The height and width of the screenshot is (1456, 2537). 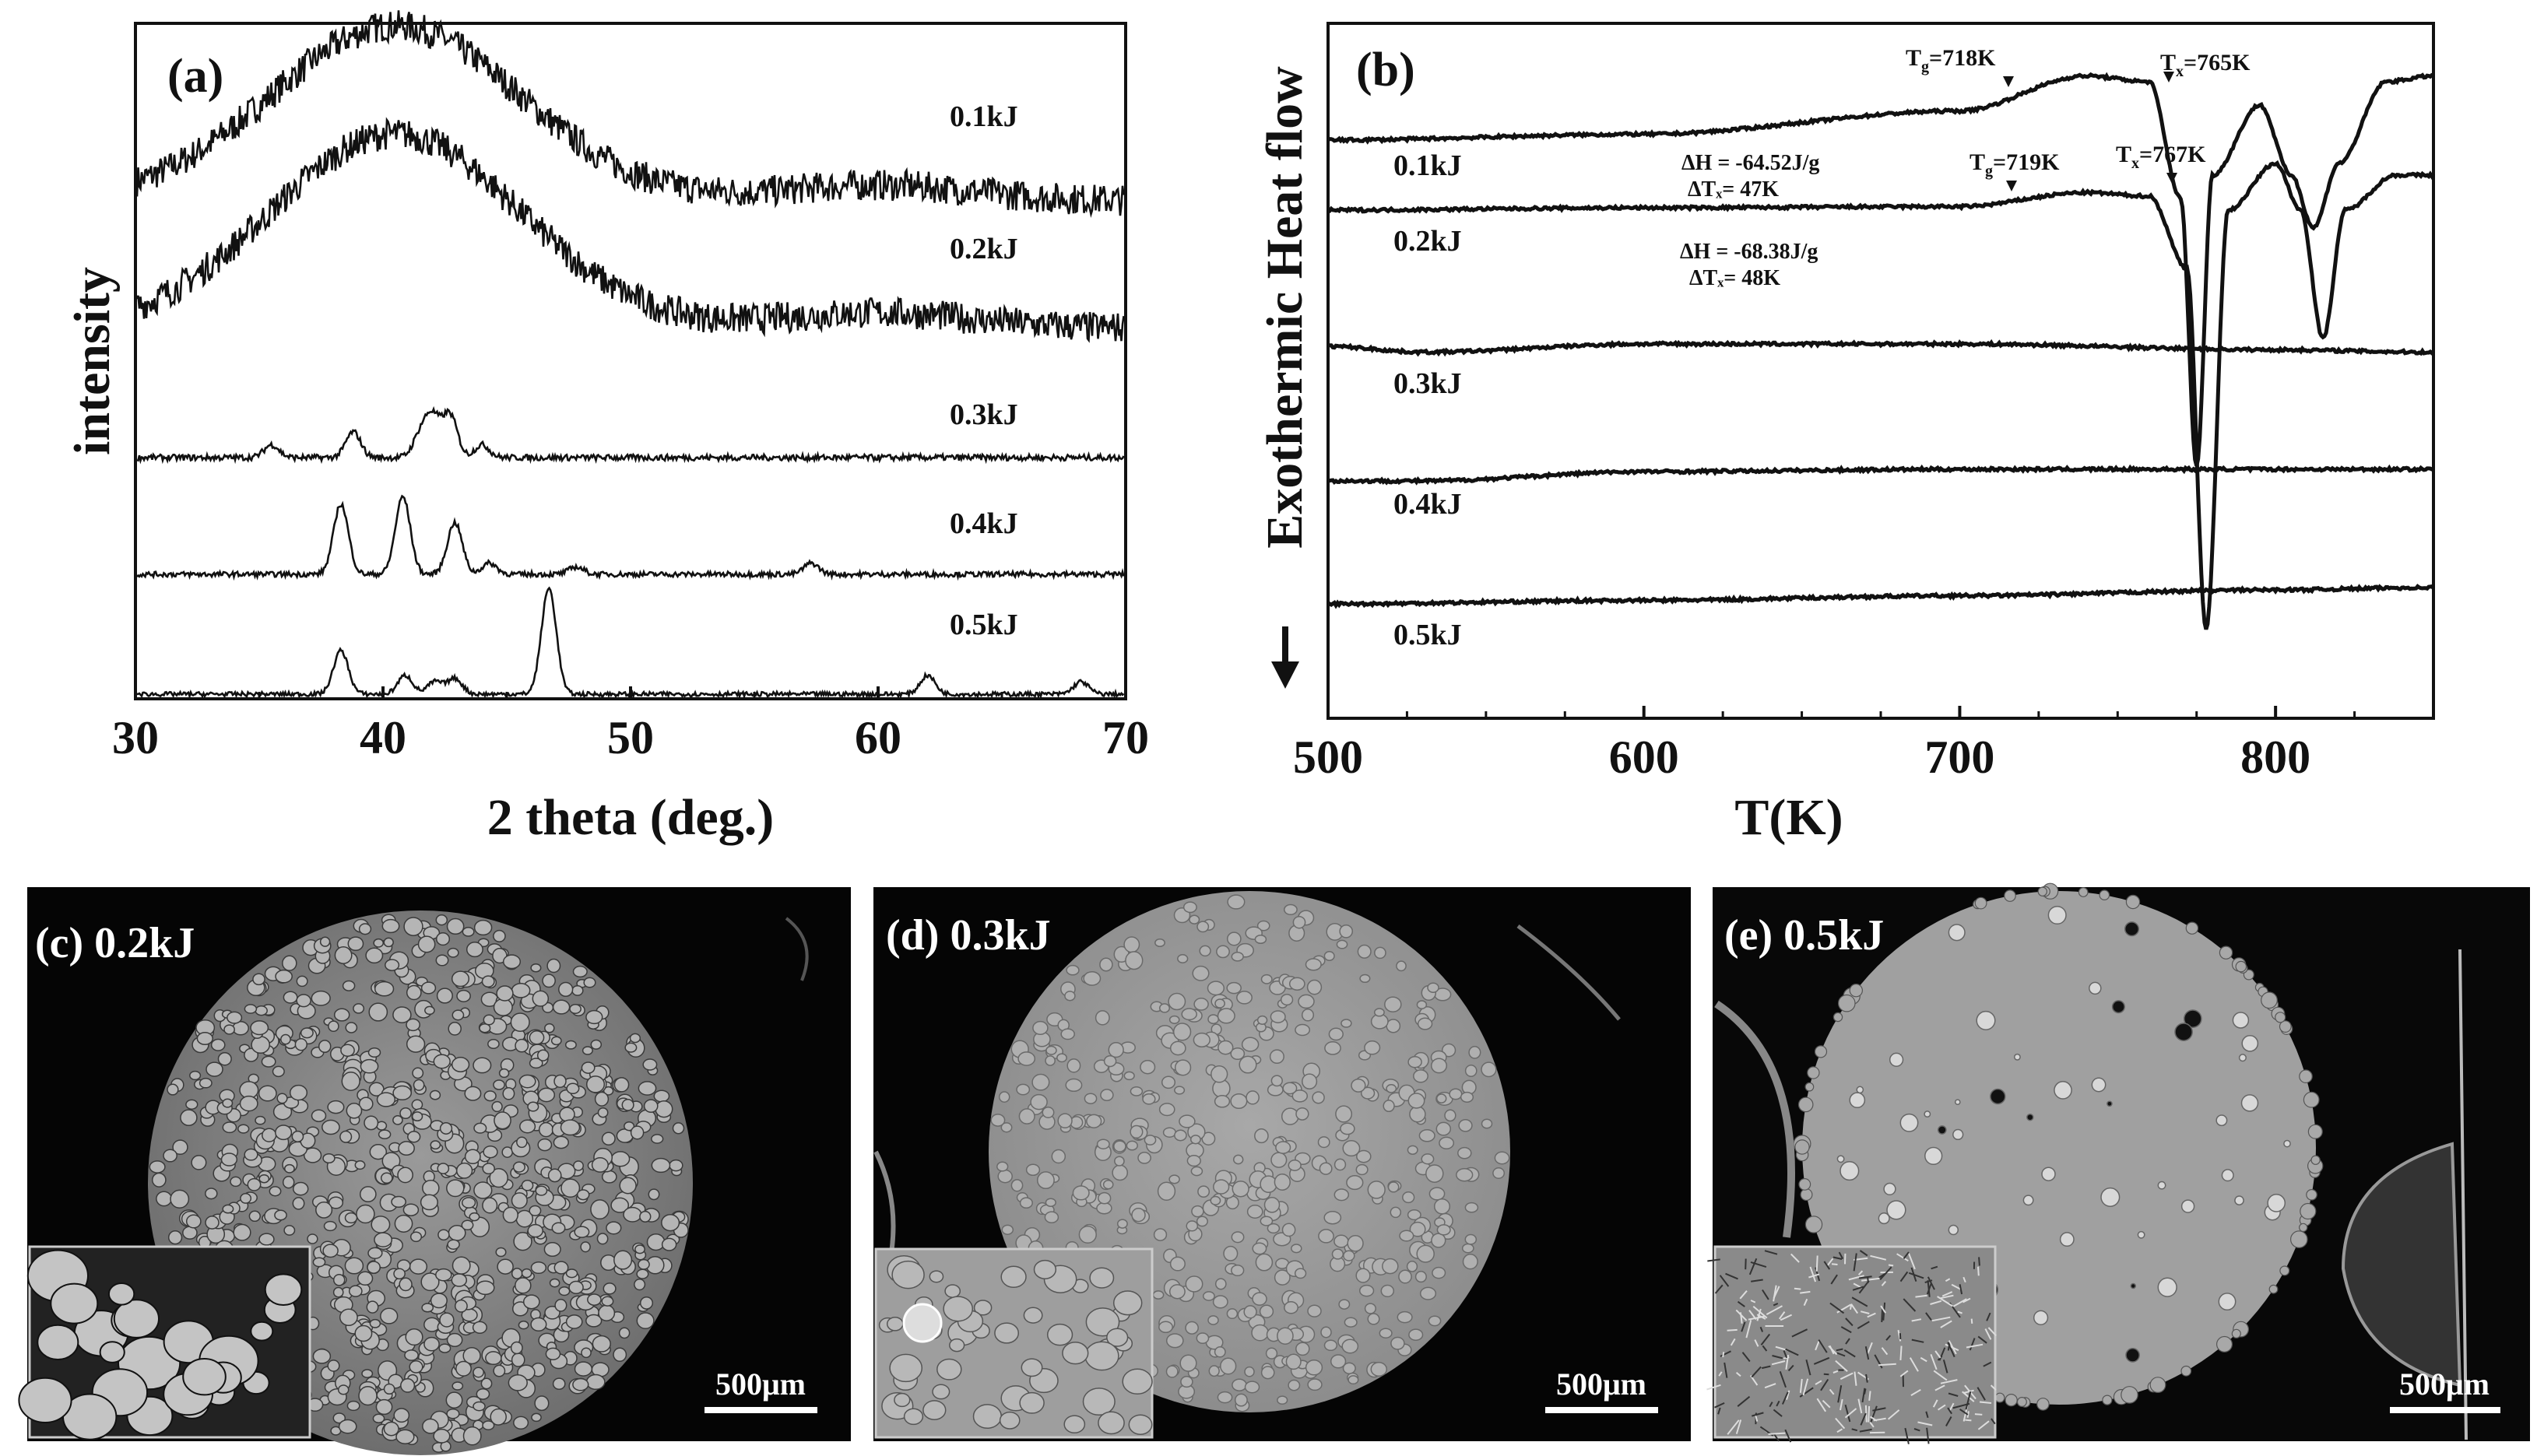 I want to click on xrd-series-label: 0.2kJ, so click(x=984, y=249).